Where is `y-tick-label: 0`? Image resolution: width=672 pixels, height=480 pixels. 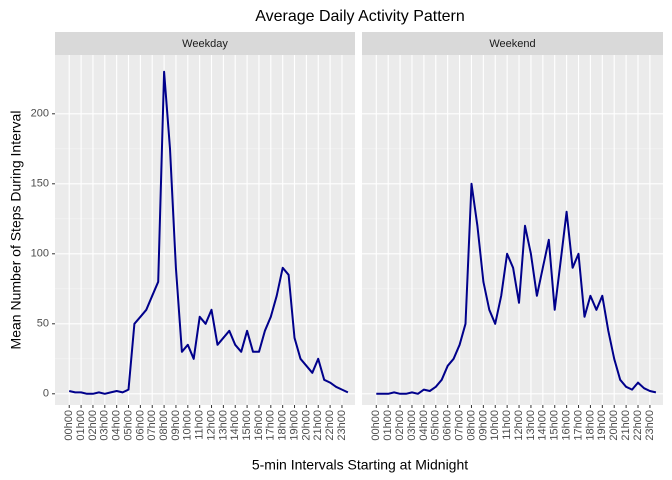 y-tick-label: 0 is located at coordinates (46, 394).